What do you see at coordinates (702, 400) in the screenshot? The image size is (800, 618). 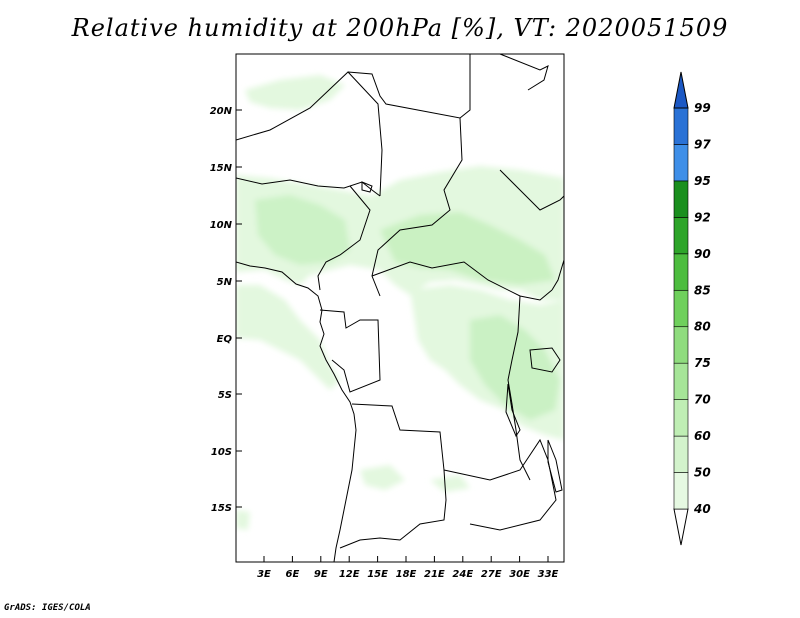 I see `colorbar-level-label: 70` at bounding box center [702, 400].